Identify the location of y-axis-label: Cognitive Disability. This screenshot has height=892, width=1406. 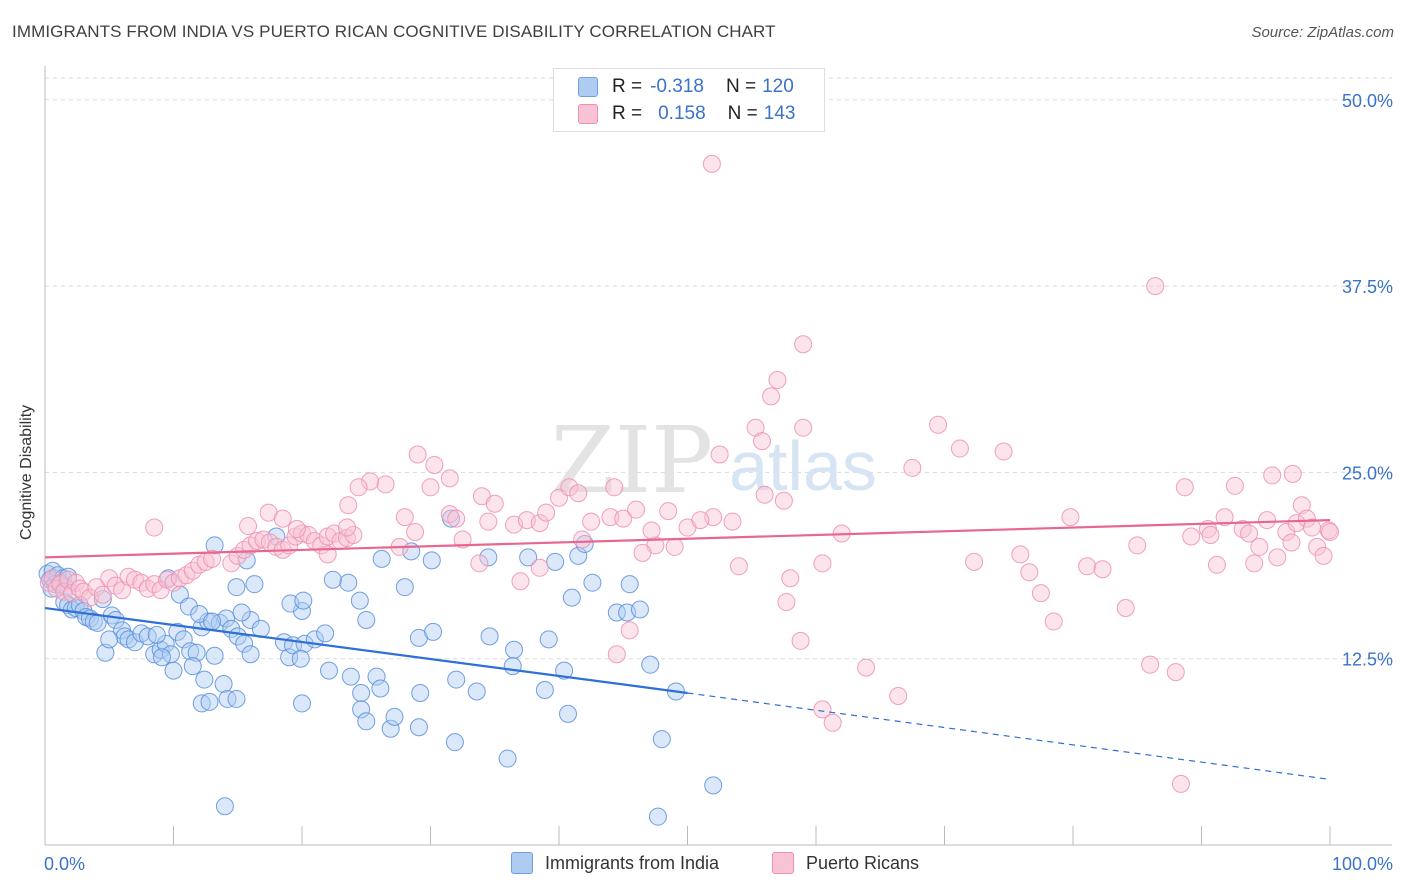
(26, 472).